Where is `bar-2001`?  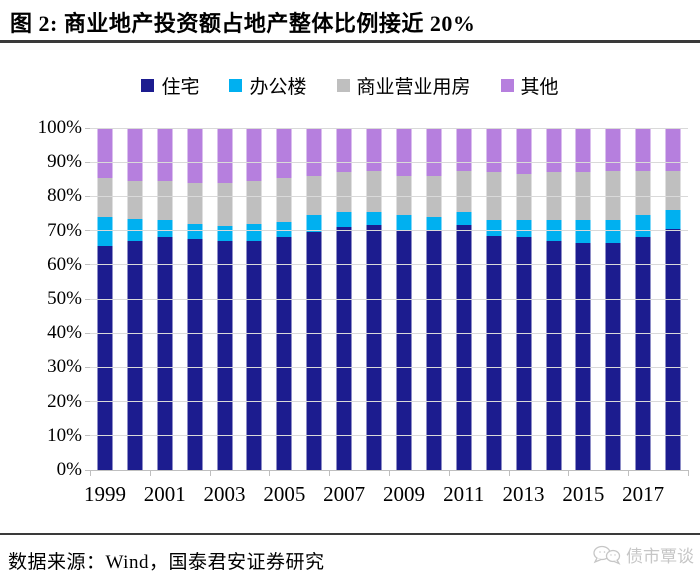
bar-2001 is located at coordinates (165, 299).